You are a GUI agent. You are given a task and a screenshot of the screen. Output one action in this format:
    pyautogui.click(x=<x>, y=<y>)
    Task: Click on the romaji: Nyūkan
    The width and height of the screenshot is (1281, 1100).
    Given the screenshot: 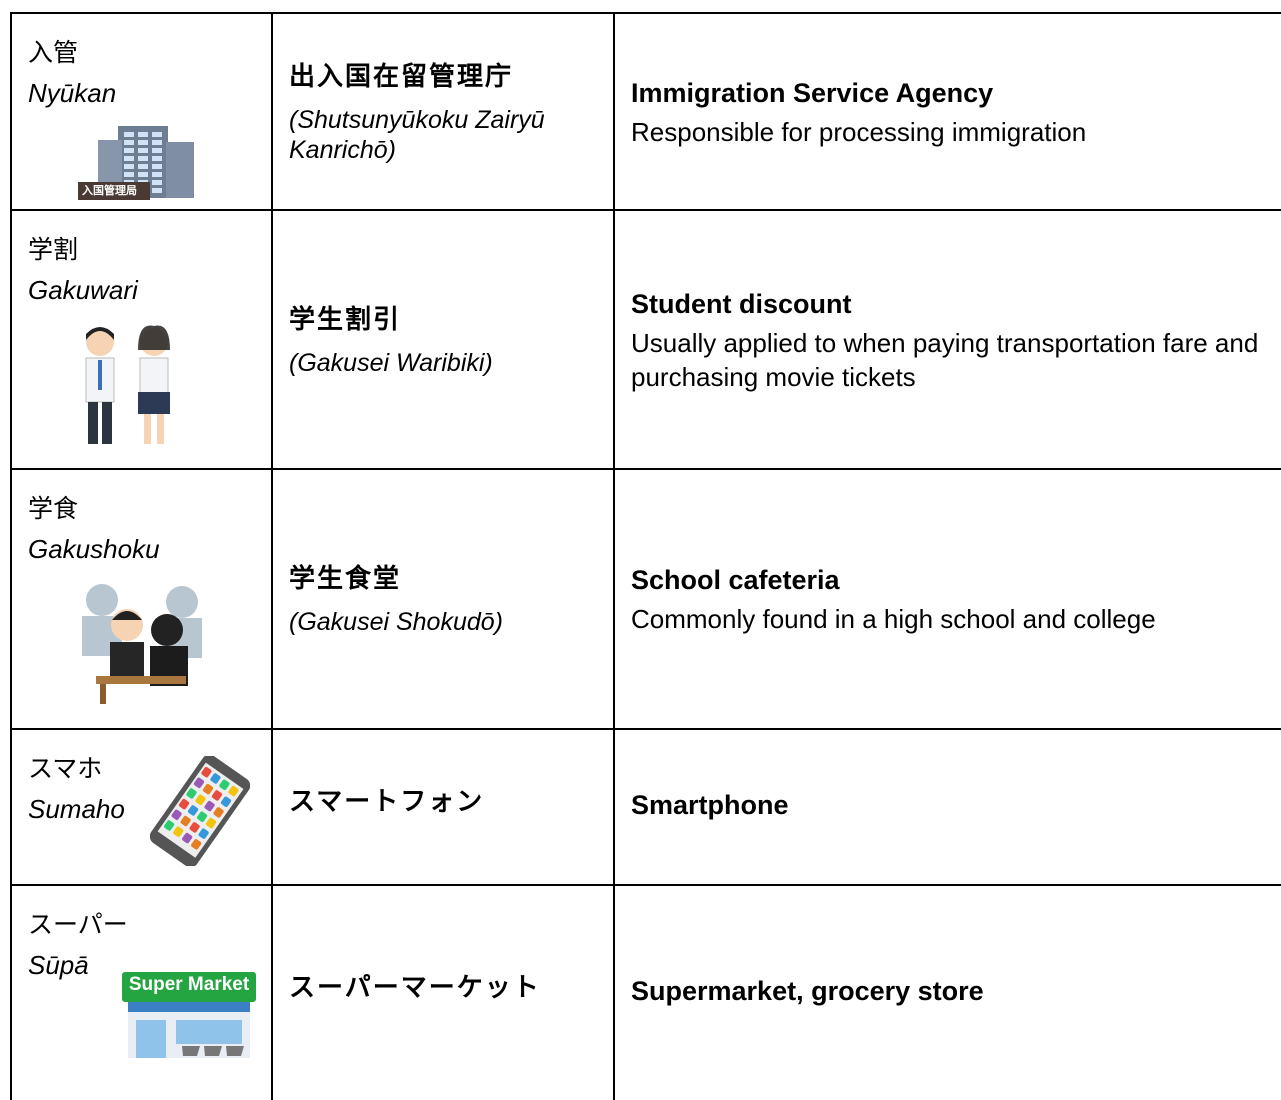 What is the action you would take?
    pyautogui.click(x=72, y=93)
    